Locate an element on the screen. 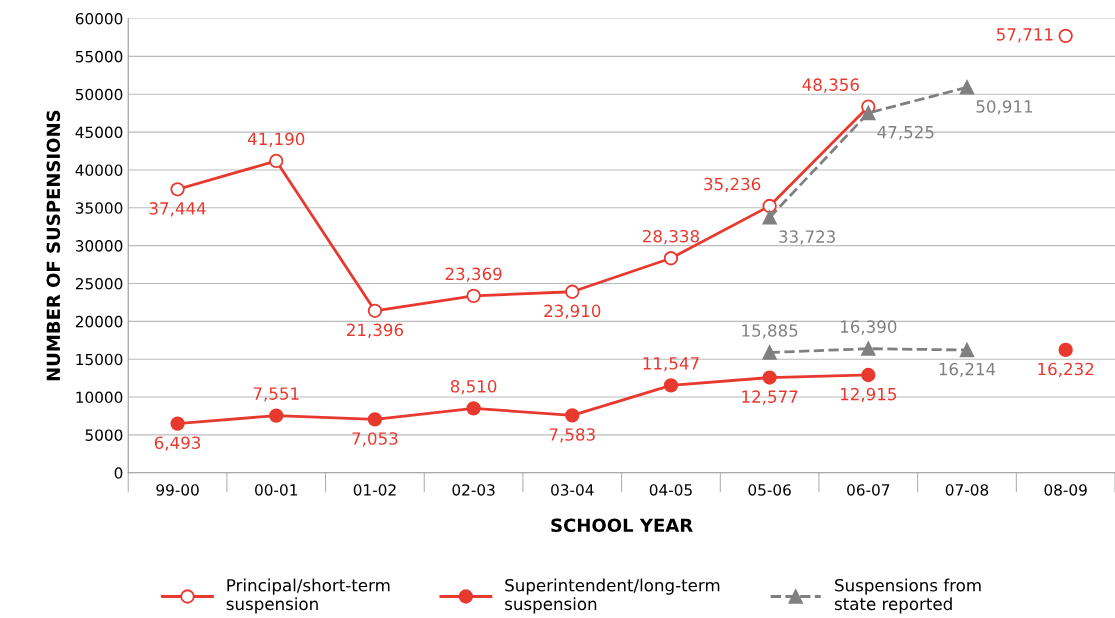 Image resolution: width=1115 pixels, height=618 pixels. data-label: 16,214 is located at coordinates (967, 370).